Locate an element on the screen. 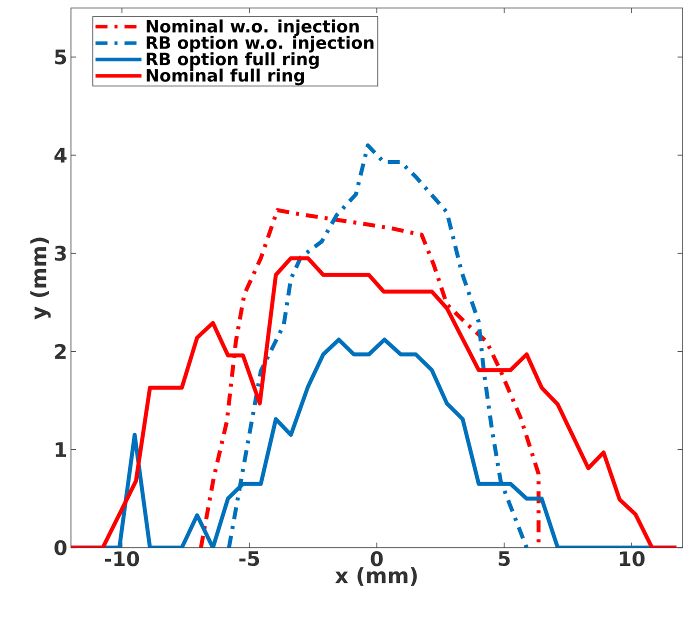  y-tick-label: 0 is located at coordinates (60, 548).